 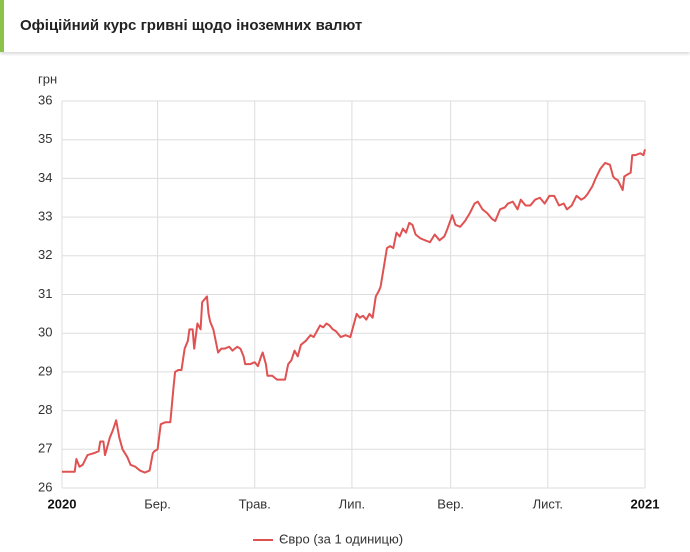 I want to click on x-tick-label: Лип., so click(x=352, y=503).